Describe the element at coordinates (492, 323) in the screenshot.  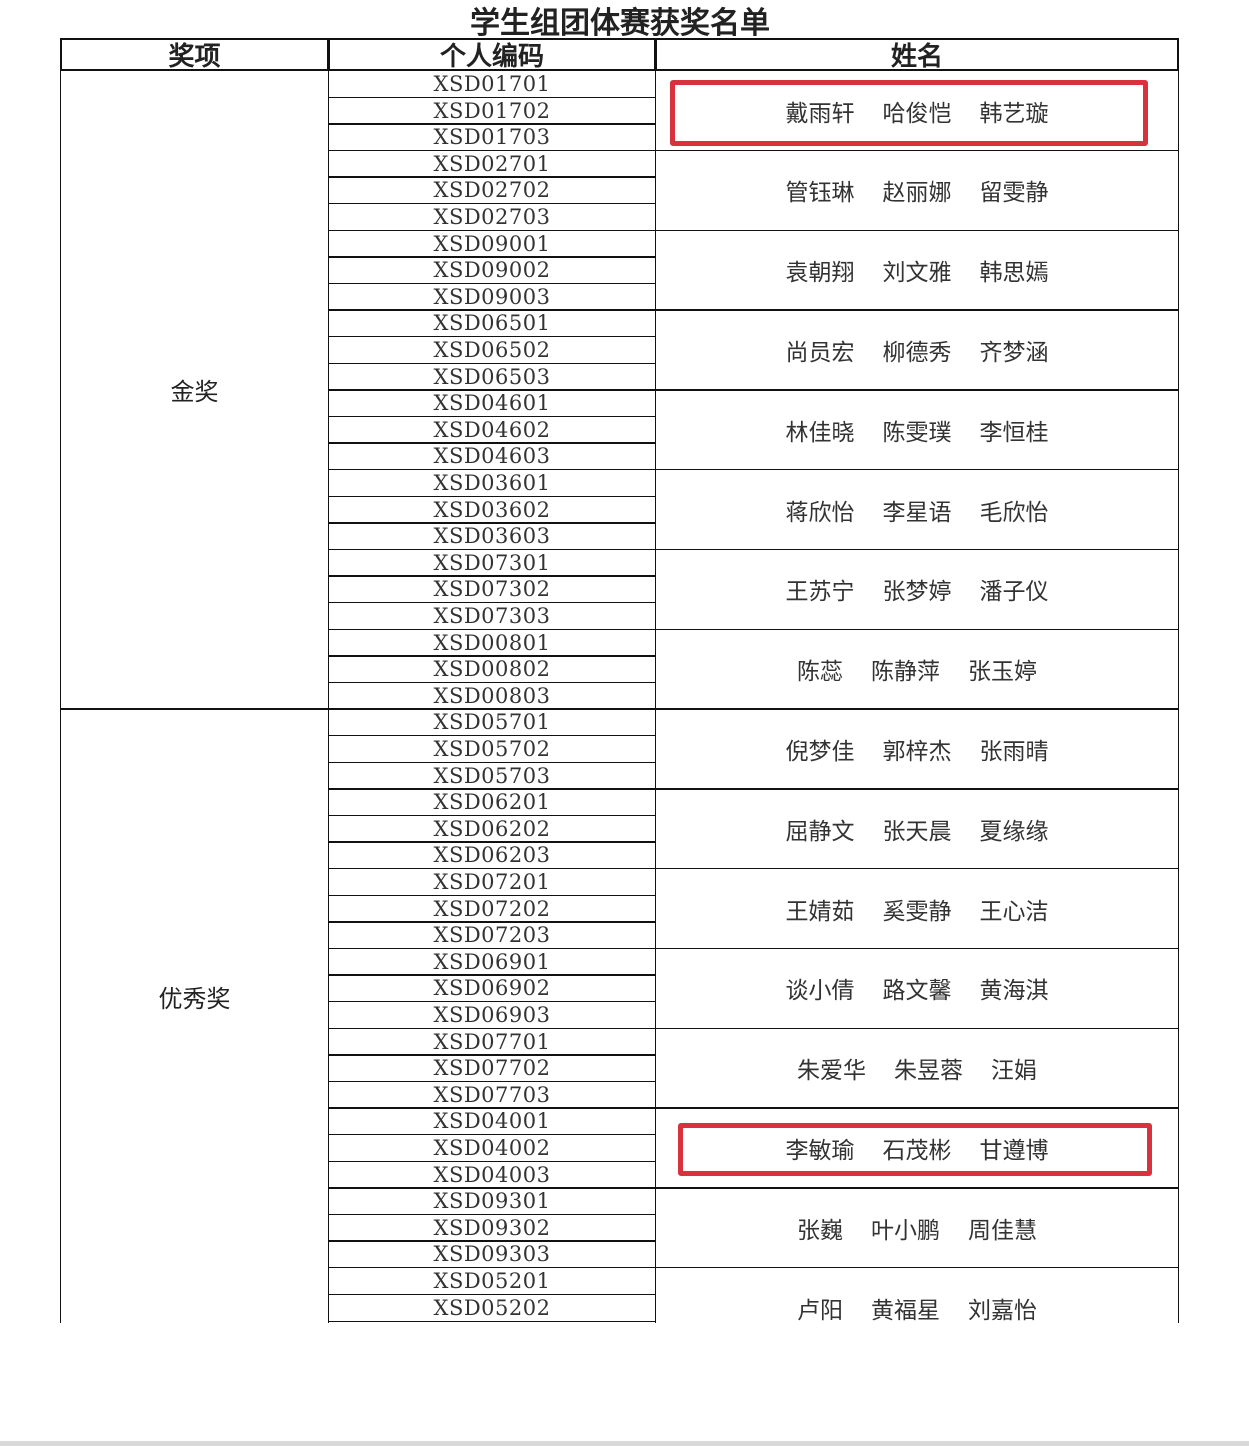
I see `code-cell: XSD06501` at that location.